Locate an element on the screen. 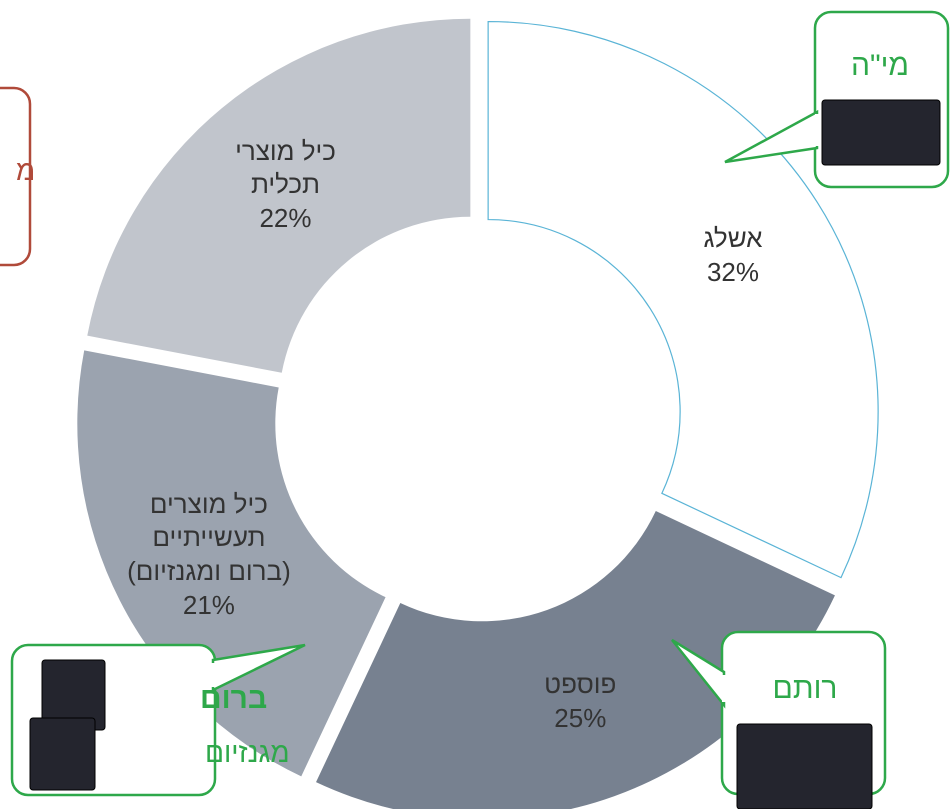 This screenshot has width=951, height=809. callout-text: מ is located at coordinates (25, 170).